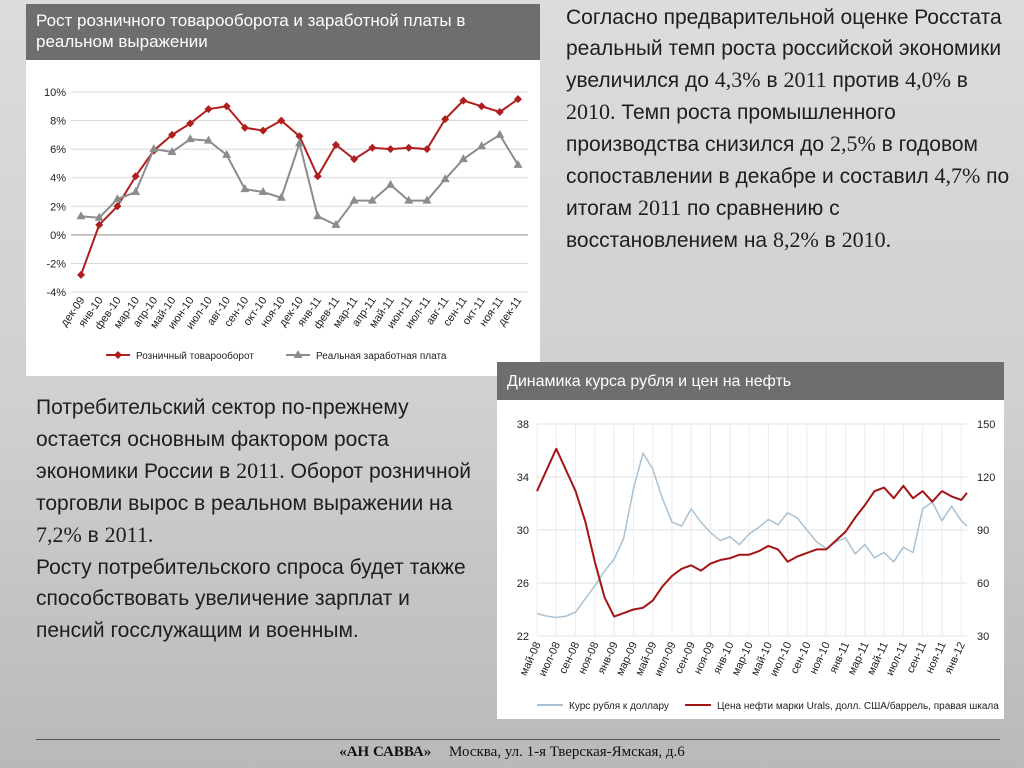 This screenshot has height=768, width=1024. Describe the element at coordinates (58, 122) in the screenshot. I see `y-tick-label: 8%` at that location.